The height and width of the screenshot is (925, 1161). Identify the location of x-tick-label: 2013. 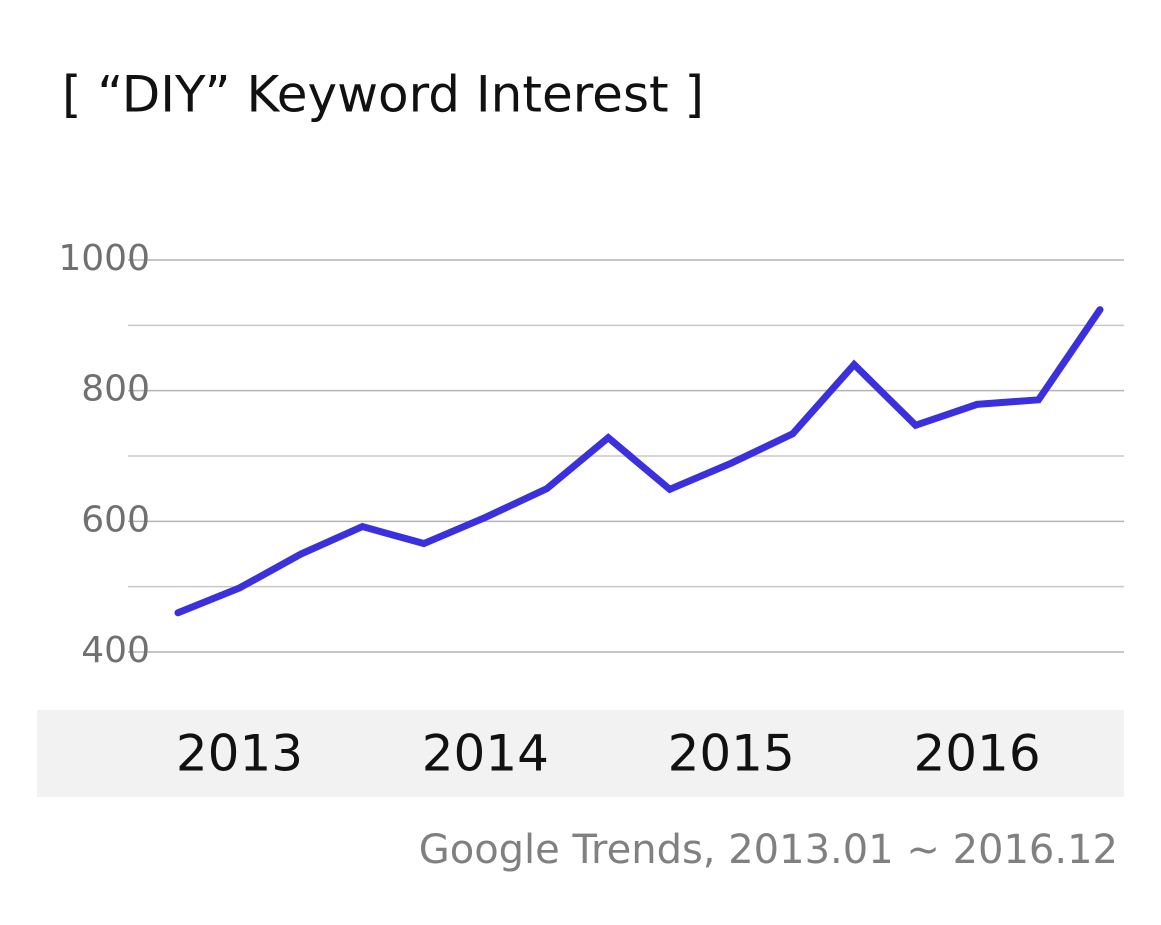
(239, 754).